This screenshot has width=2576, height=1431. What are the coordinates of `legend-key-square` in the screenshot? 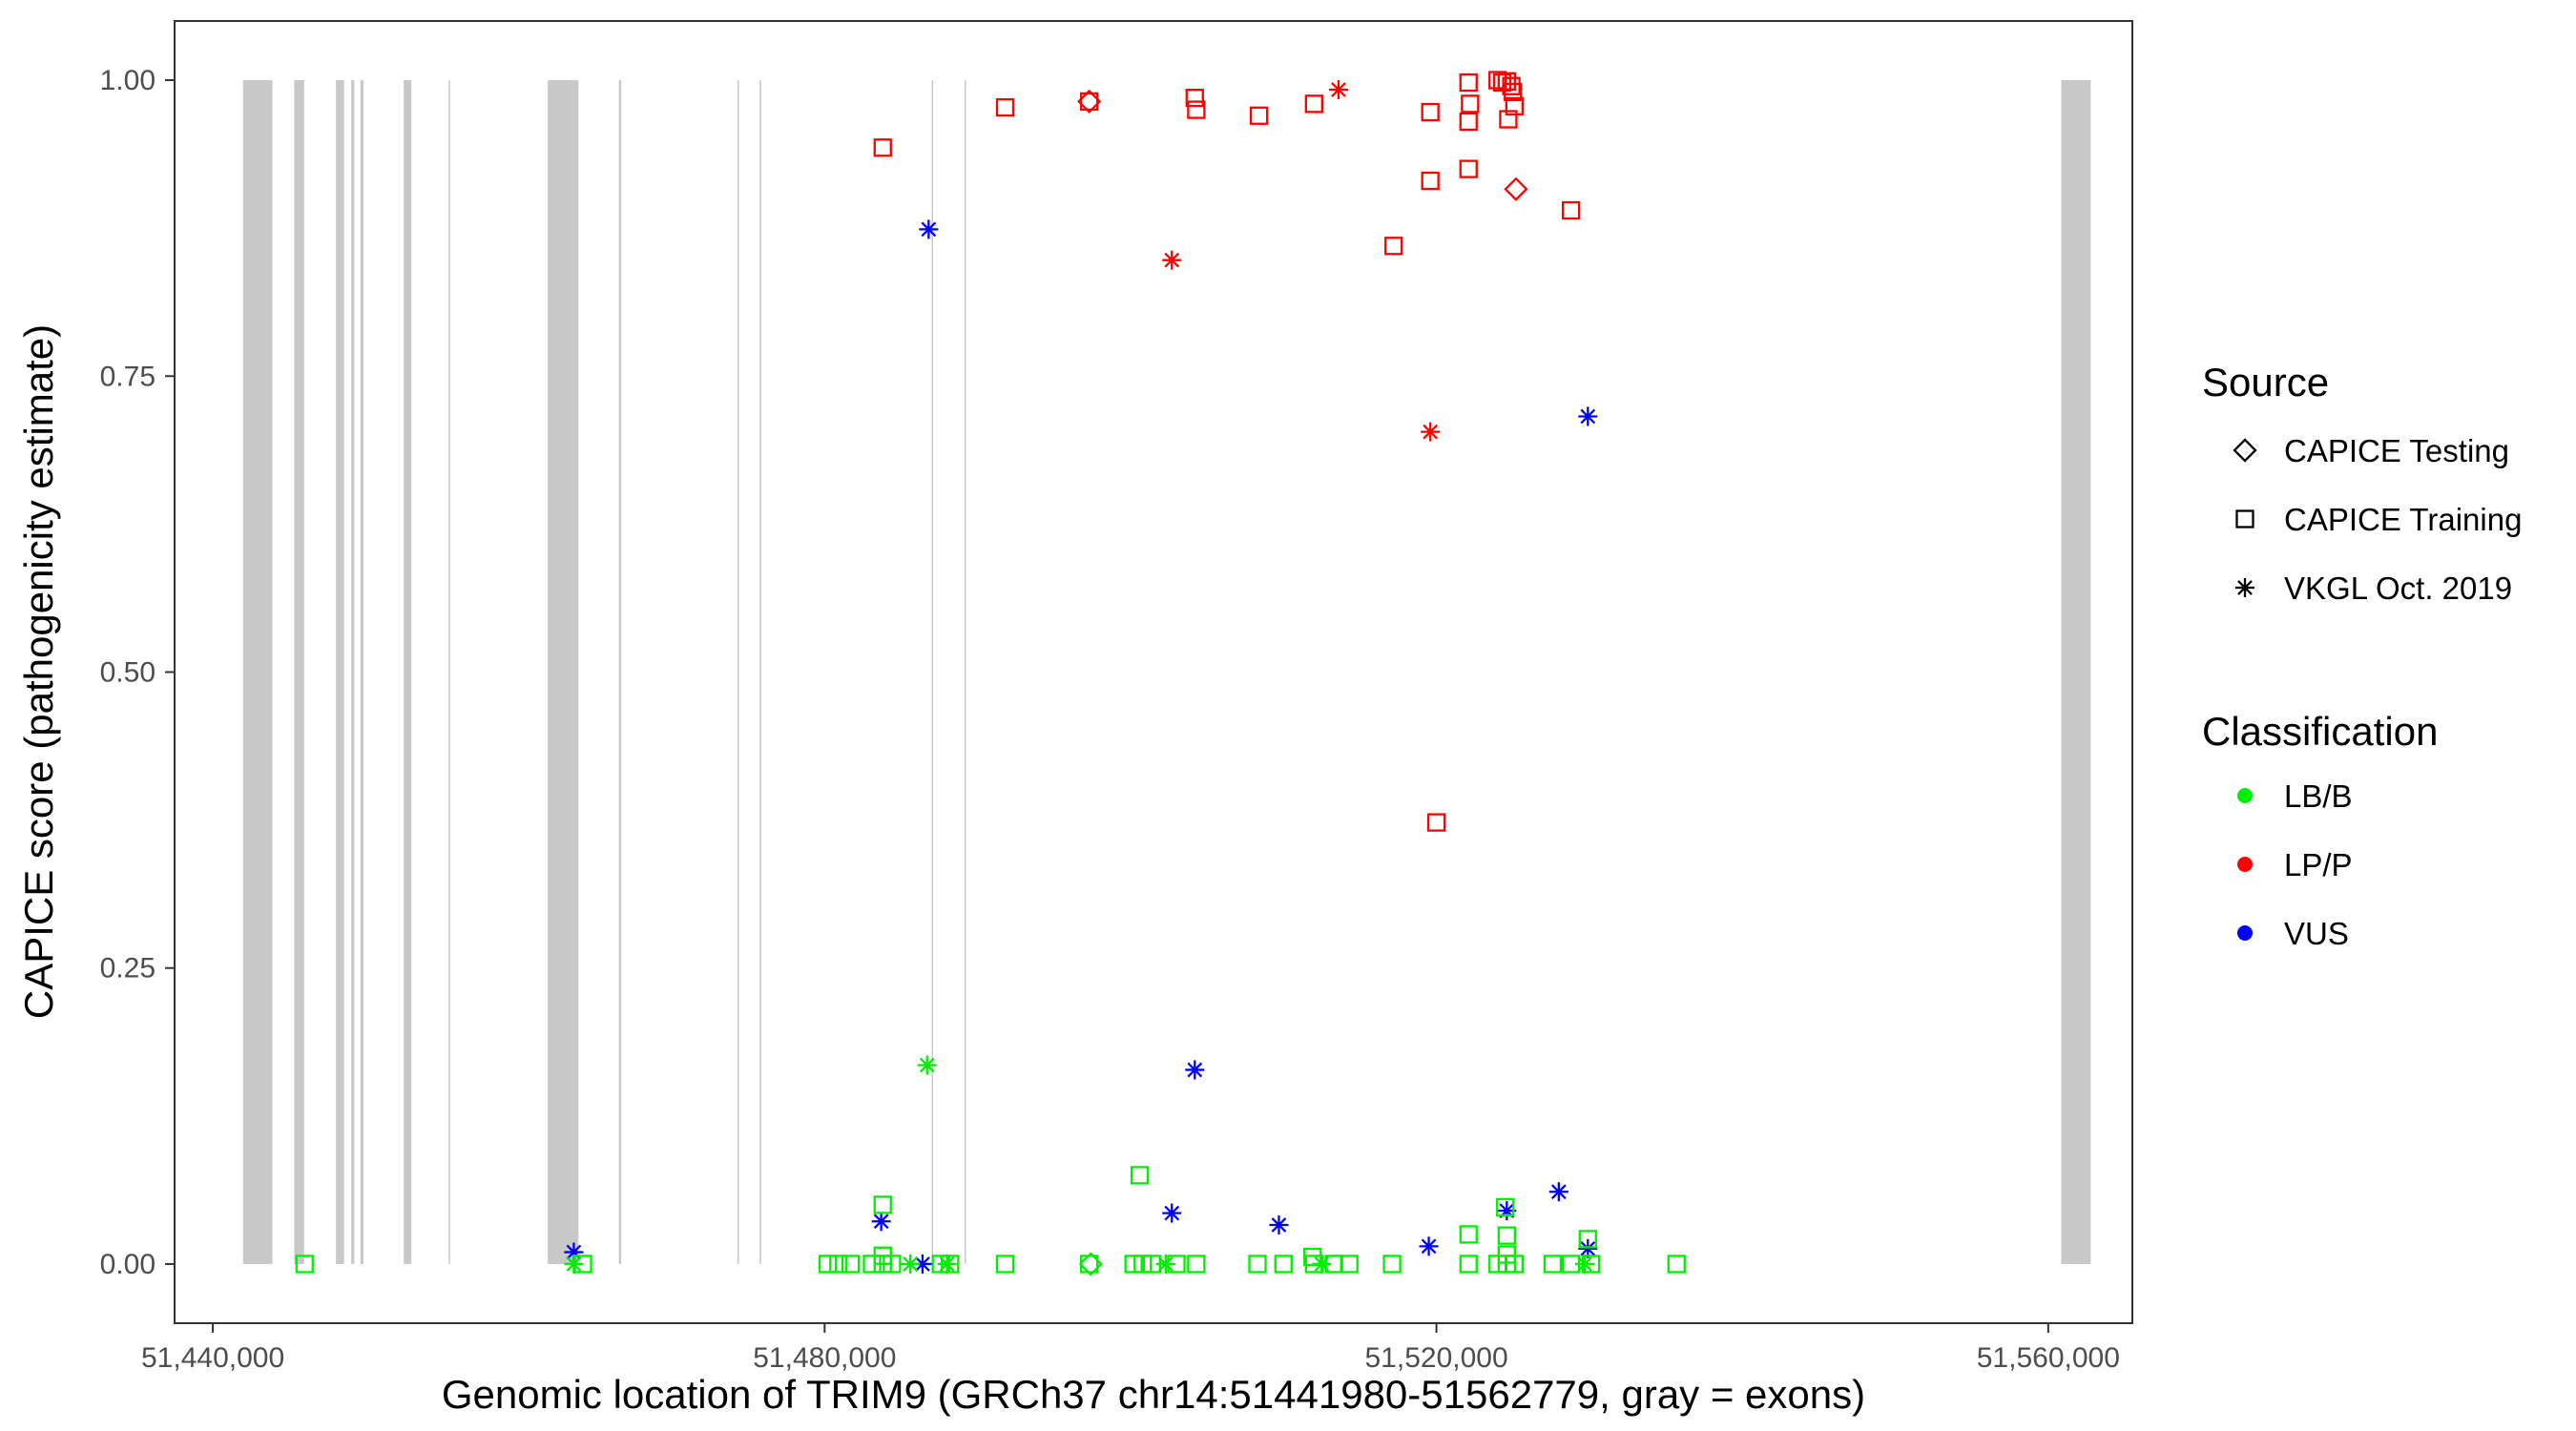 It's located at (2244, 519).